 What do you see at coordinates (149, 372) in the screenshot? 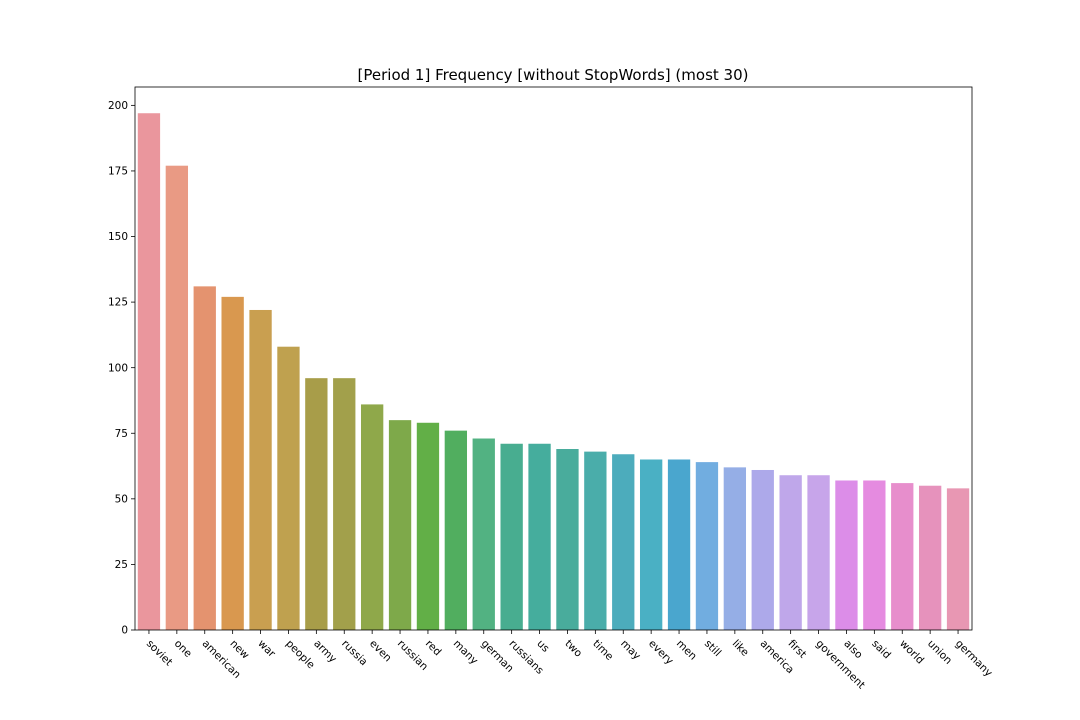
I see `bar-soviet` at bounding box center [149, 372].